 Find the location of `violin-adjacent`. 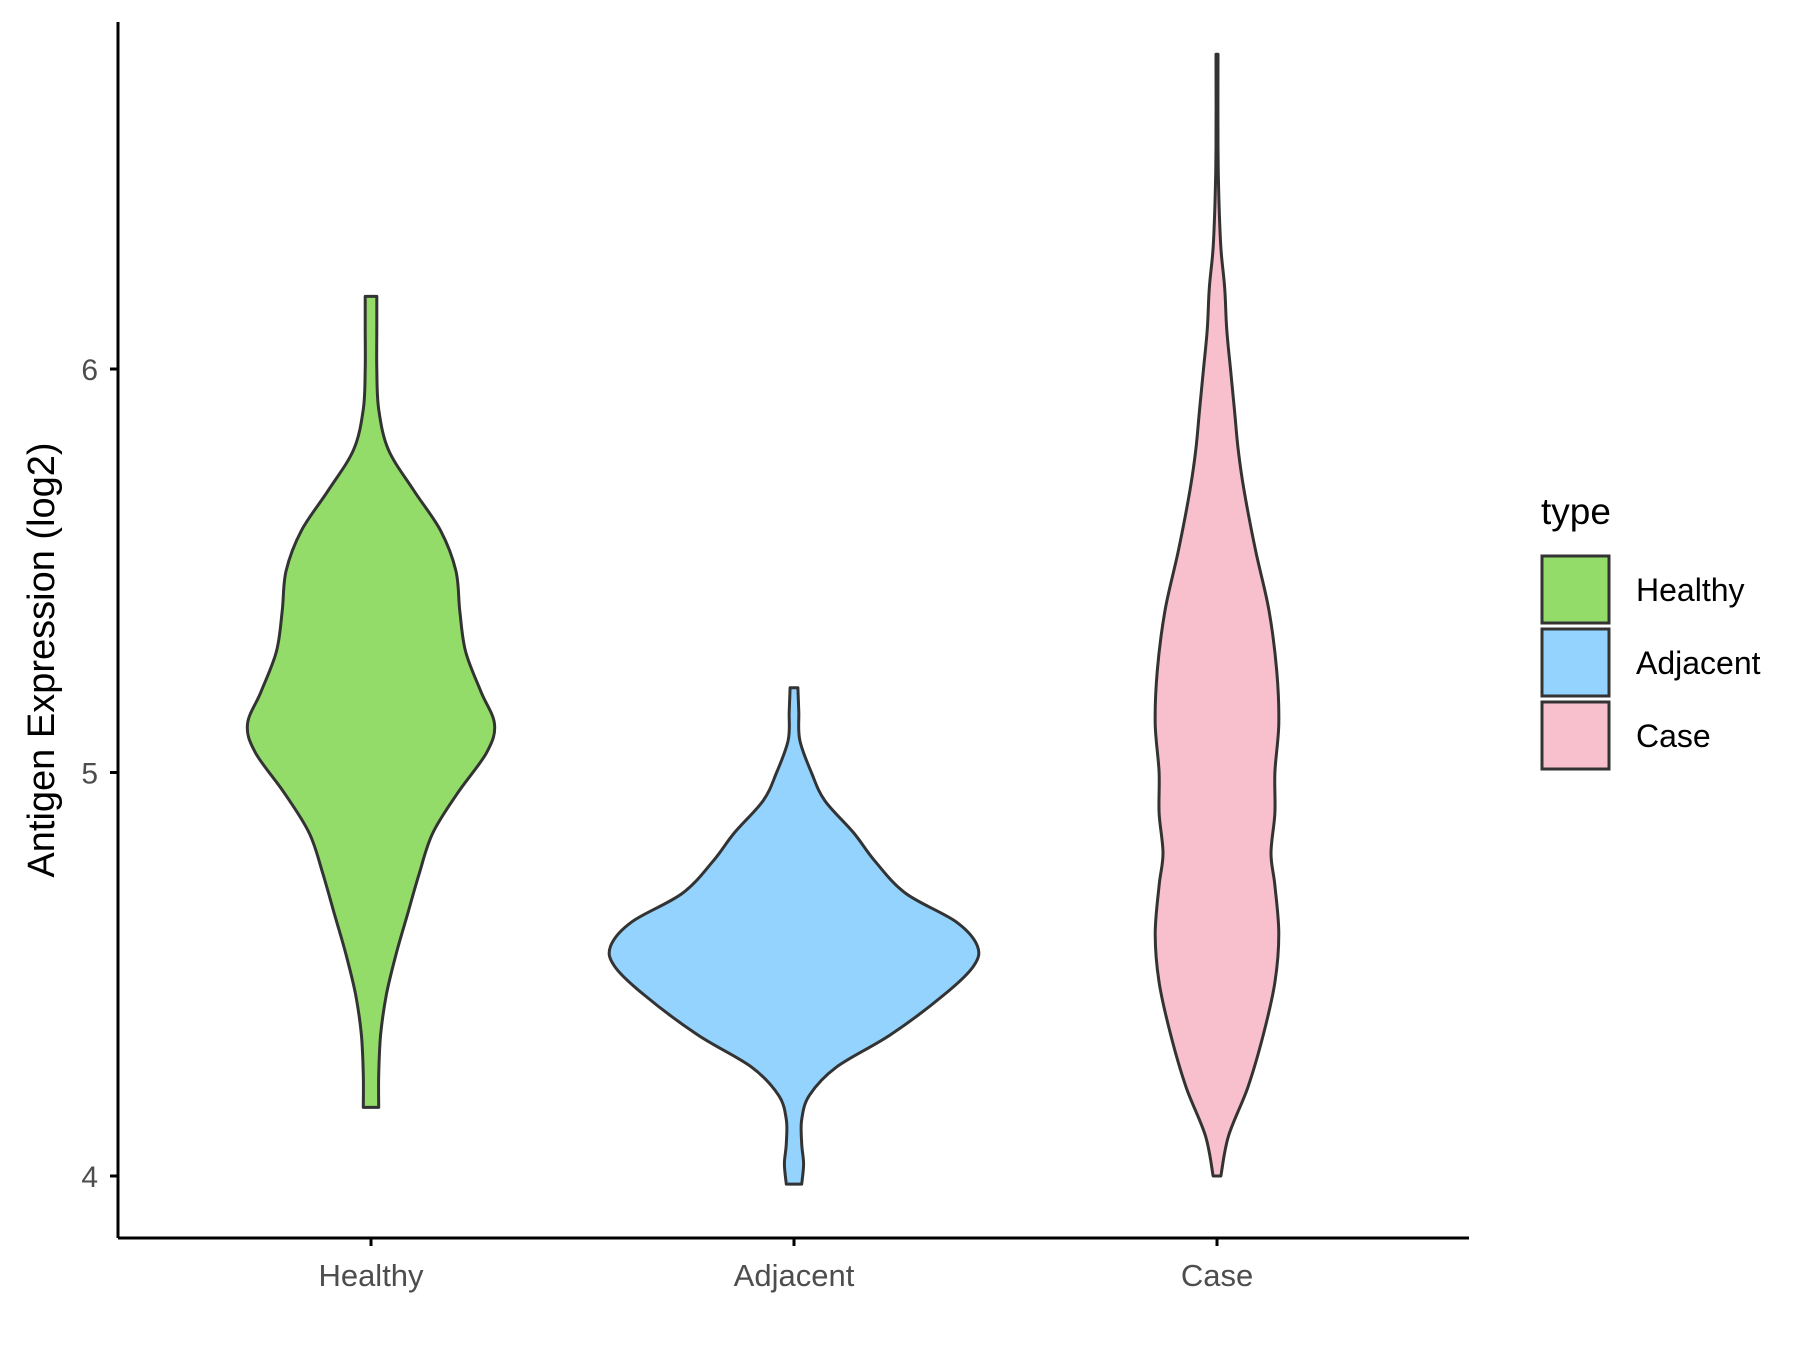

violin-adjacent is located at coordinates (794, 936).